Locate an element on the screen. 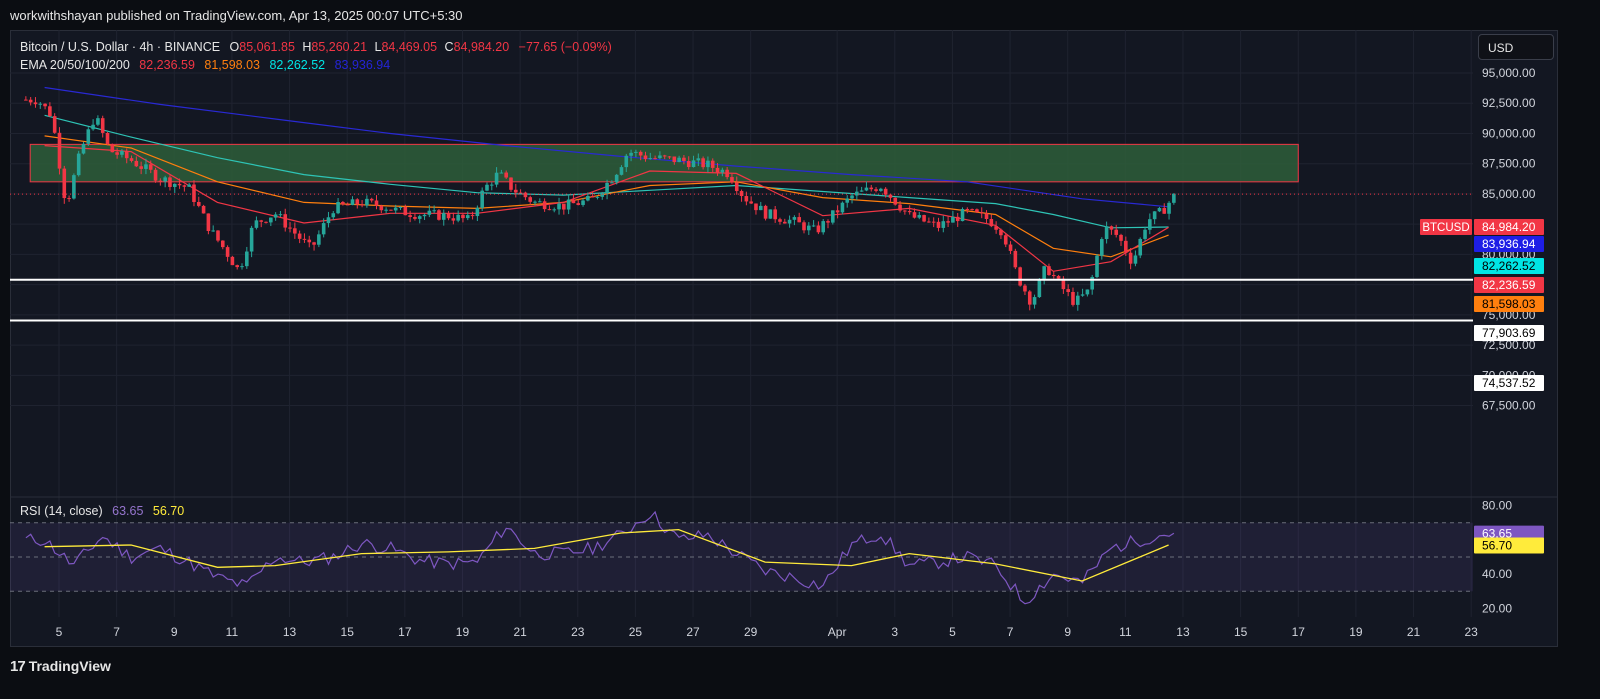  open-value: 85,061.85 is located at coordinates (267, 47).